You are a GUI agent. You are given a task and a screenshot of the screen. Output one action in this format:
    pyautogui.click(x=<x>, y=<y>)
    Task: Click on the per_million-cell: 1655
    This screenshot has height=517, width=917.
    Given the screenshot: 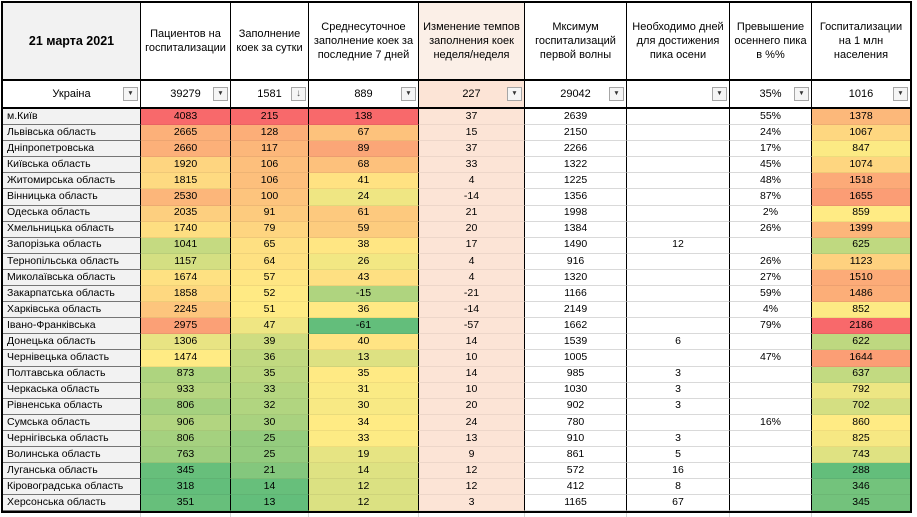 What is the action you would take?
    pyautogui.click(x=861, y=197)
    